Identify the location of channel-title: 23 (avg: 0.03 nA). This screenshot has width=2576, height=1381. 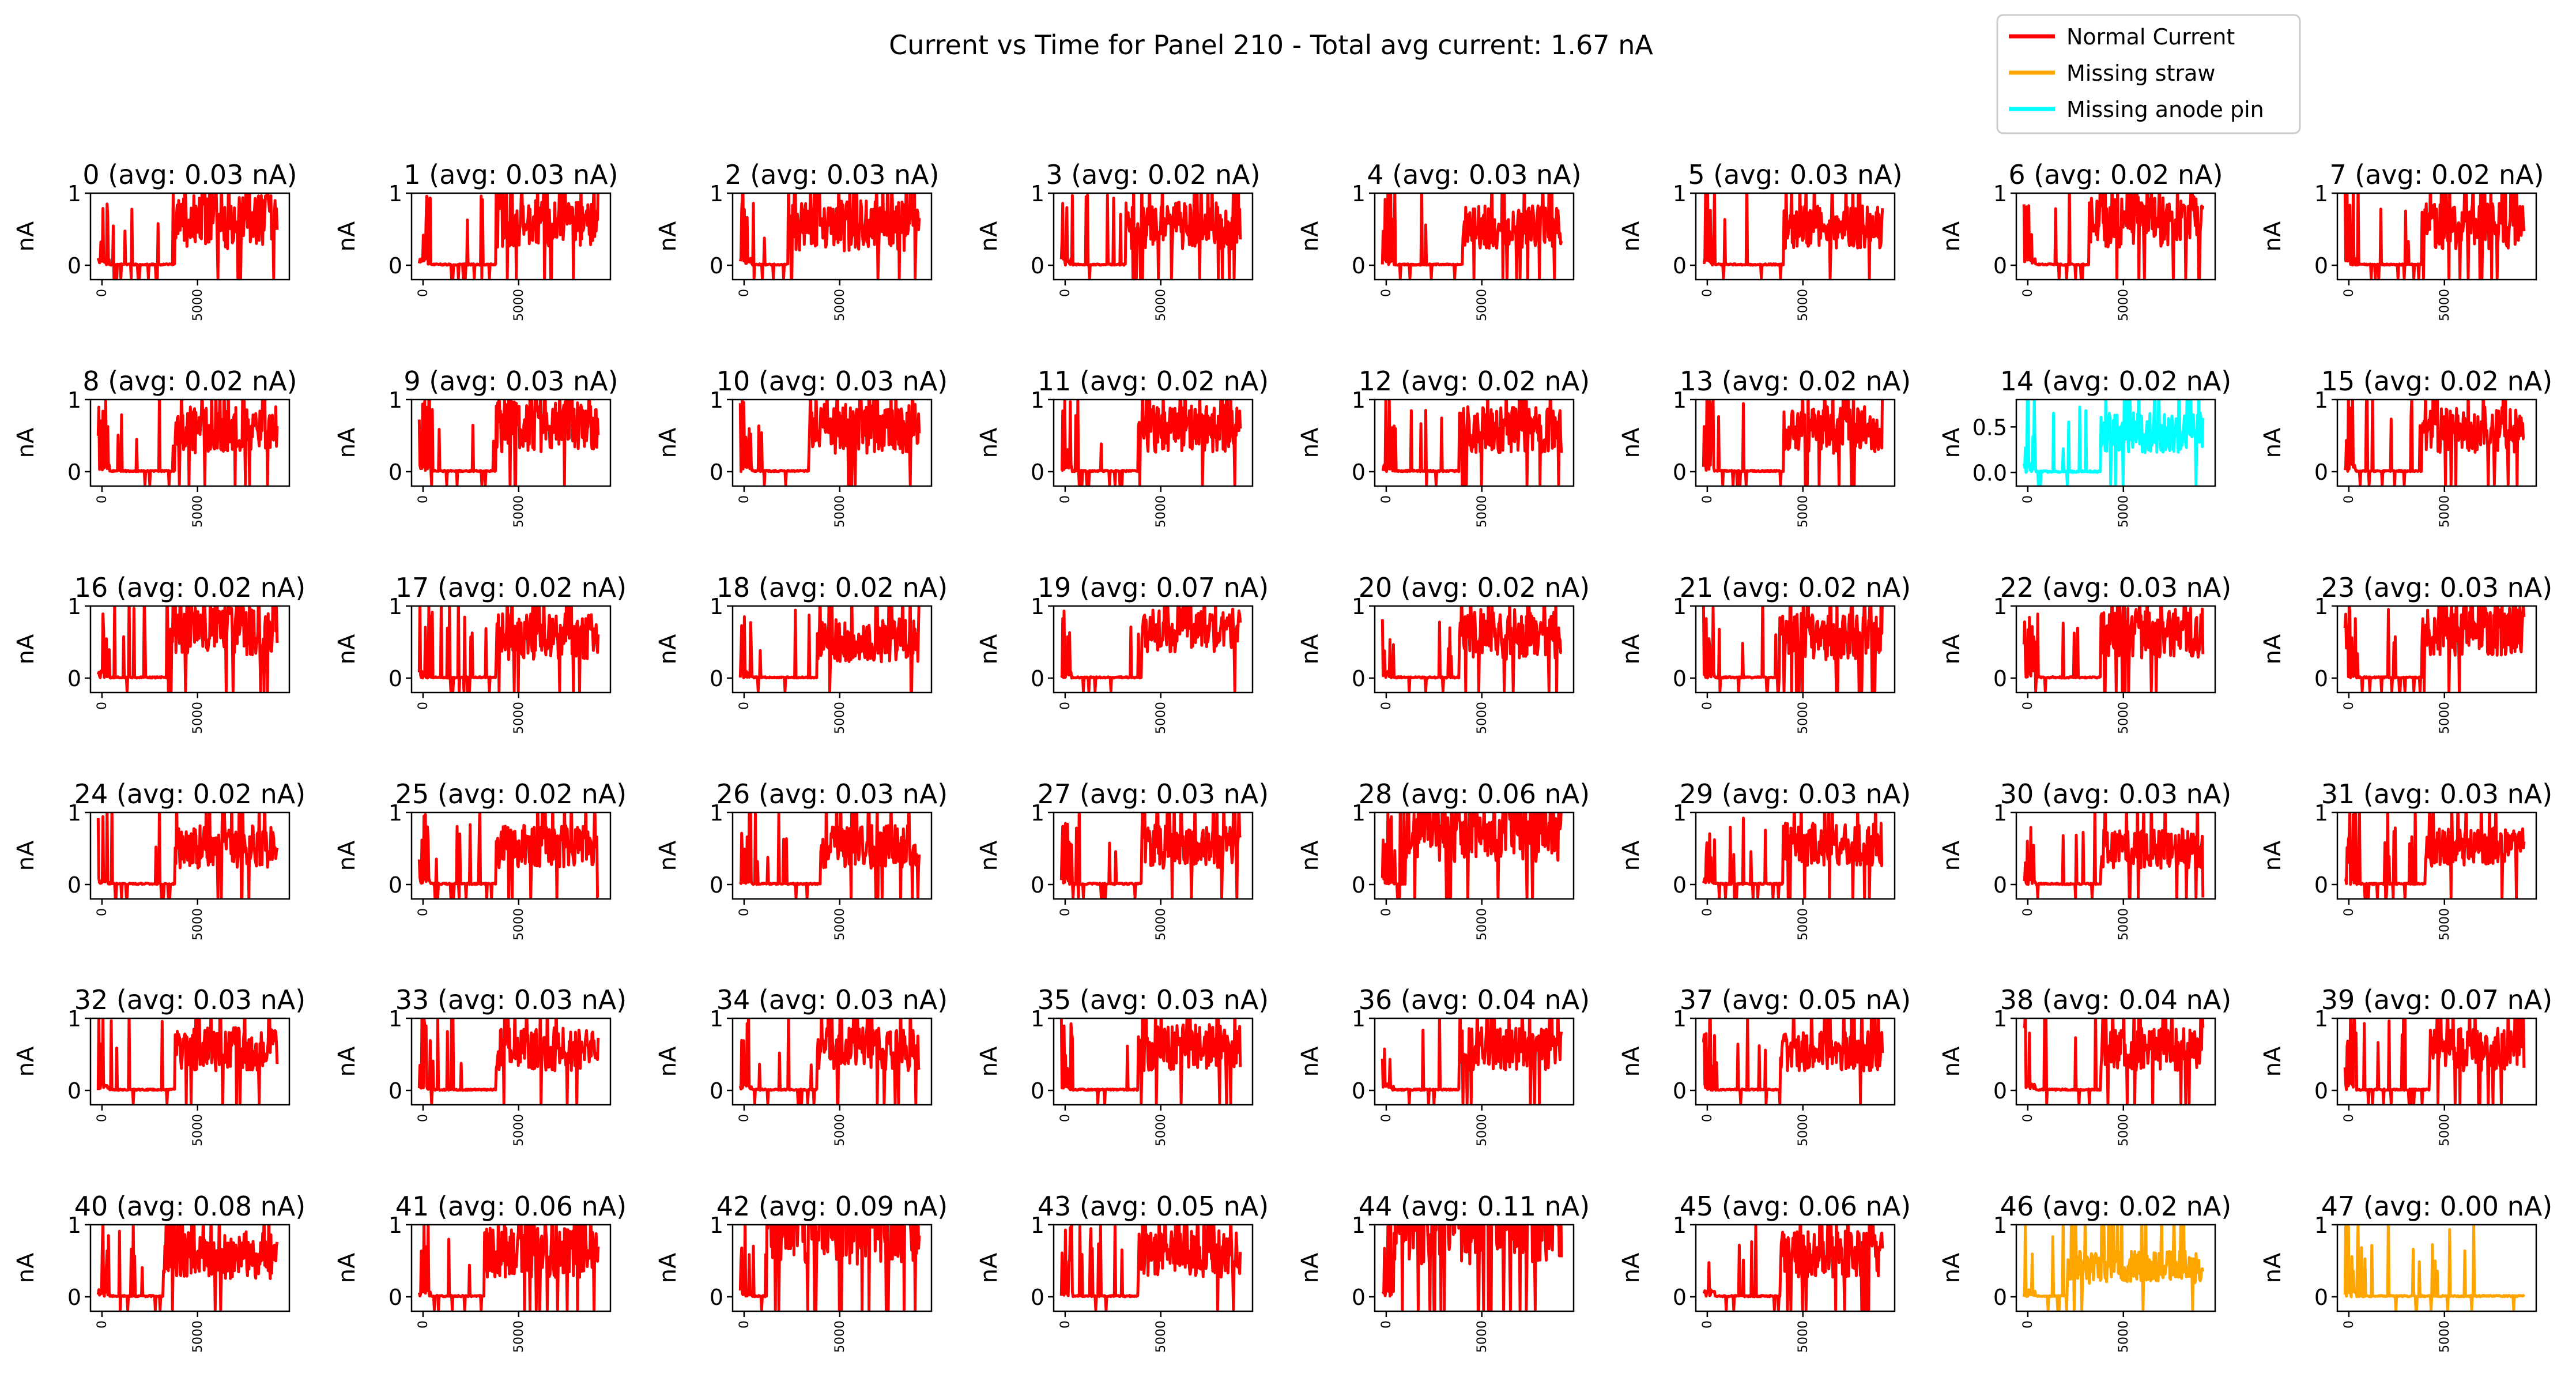
(2436, 587).